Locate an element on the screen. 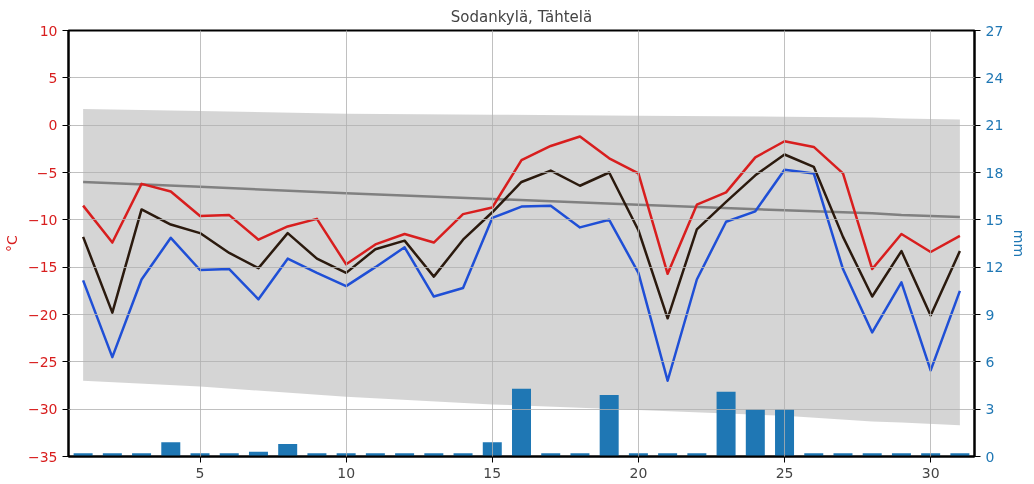 The width and height of the screenshot is (1034, 484). chart-title: Sodankylä, Tähtelä is located at coordinates (521, 16).